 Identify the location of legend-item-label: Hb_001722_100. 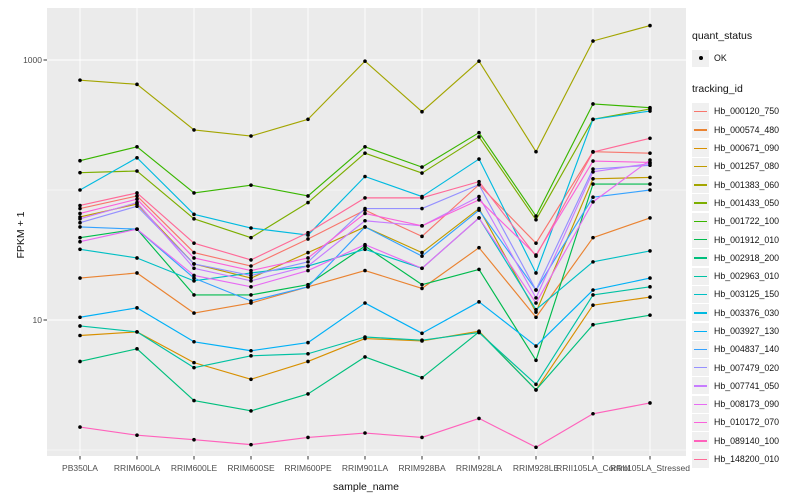
(747, 221).